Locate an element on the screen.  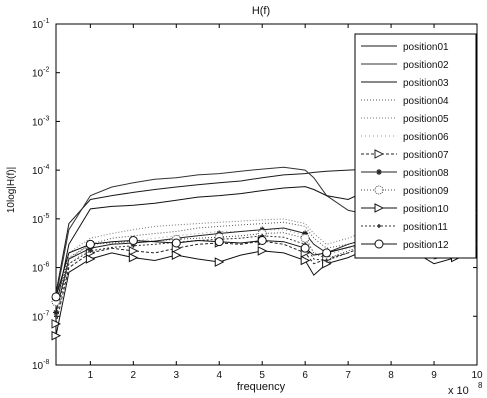
legend-item: position04 is located at coordinates (405, 101).